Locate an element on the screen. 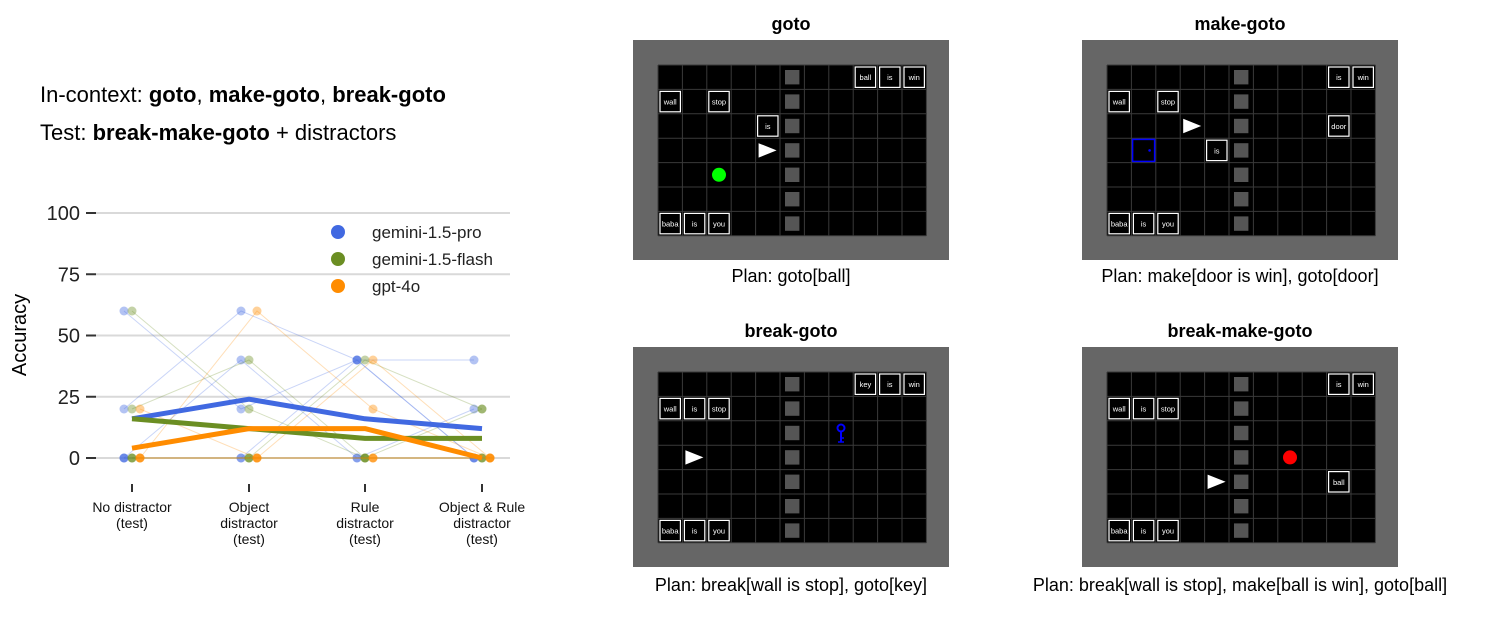 The width and height of the screenshot is (1493, 617). x-tick-label: Object distractor (test) is located at coordinates (249, 523).